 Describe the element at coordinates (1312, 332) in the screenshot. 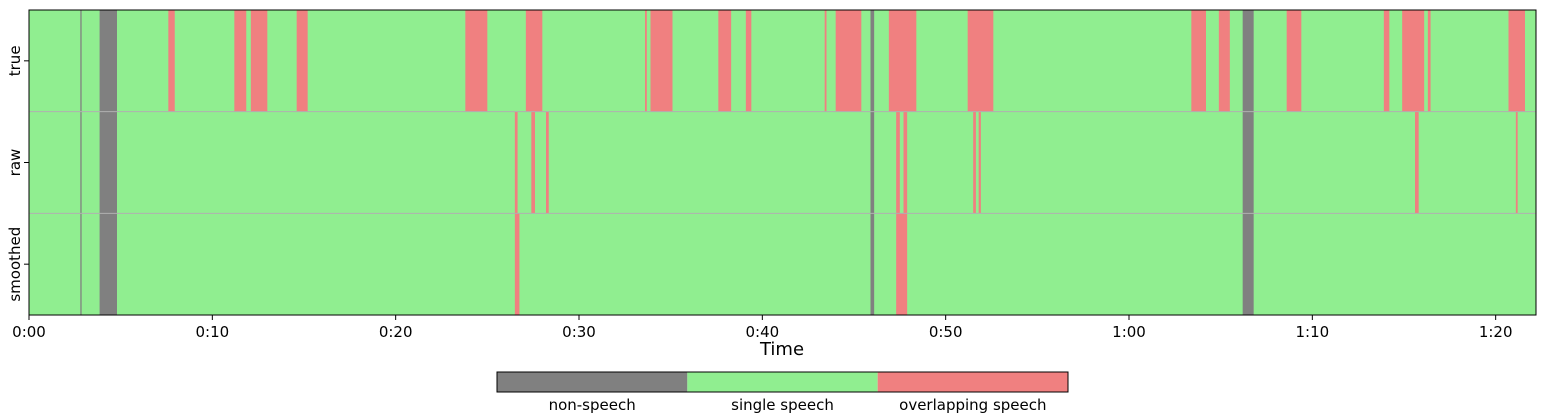

I see `x-tick-label: 1:10` at that location.